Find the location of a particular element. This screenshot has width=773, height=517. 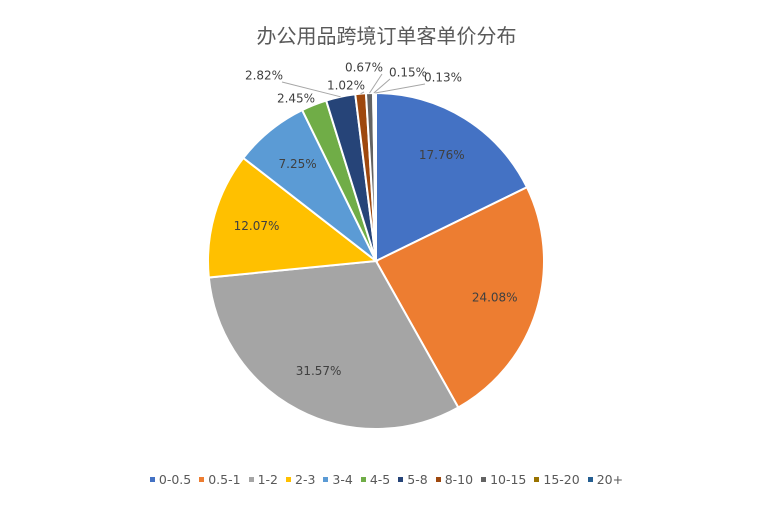

legend-label: 0-0.5 is located at coordinates (175, 479).